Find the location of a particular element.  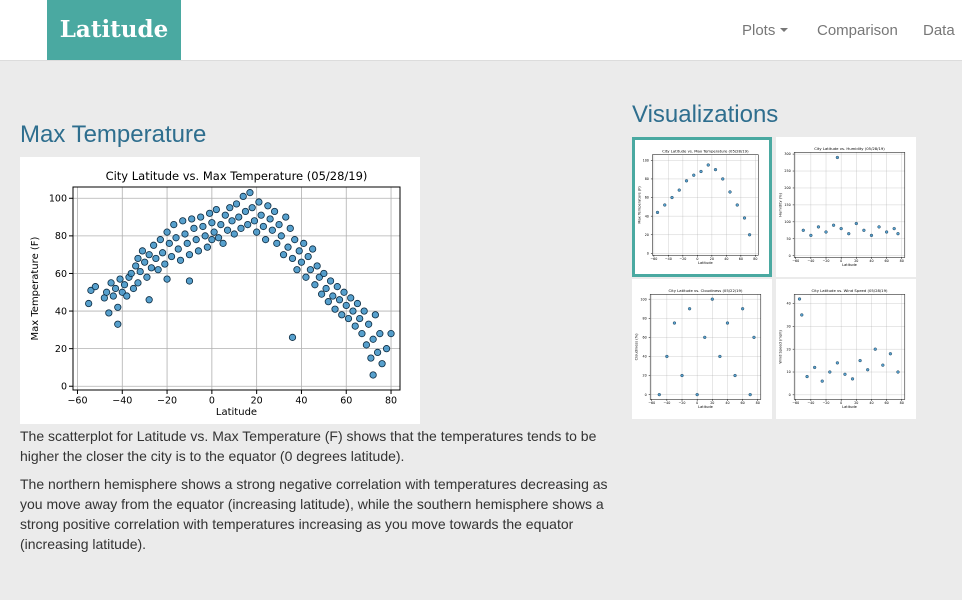

y-tick-label: 30 is located at coordinates (788, 327).